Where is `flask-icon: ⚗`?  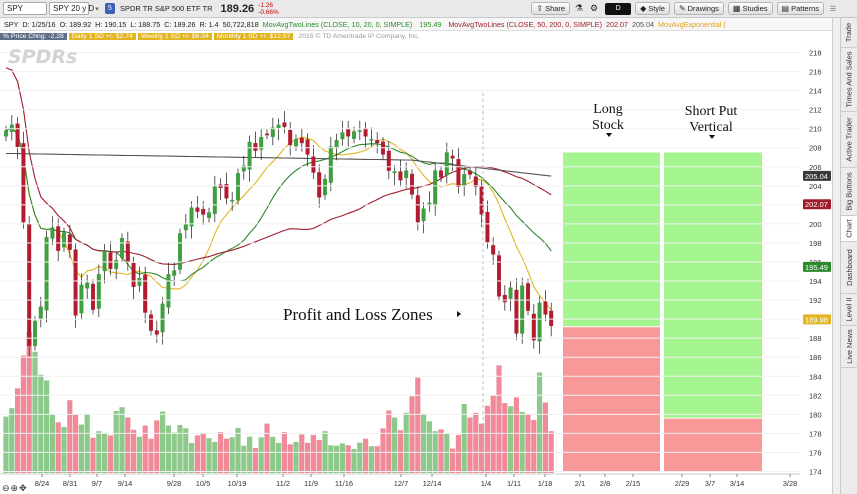
flask-icon: ⚗ is located at coordinates (579, 8).